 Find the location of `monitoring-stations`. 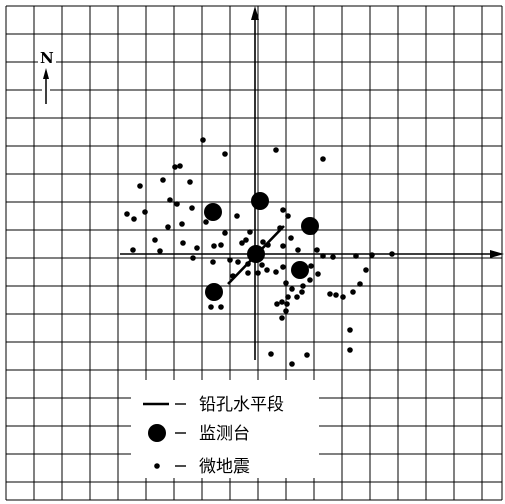

monitoring-stations is located at coordinates (261, 246).